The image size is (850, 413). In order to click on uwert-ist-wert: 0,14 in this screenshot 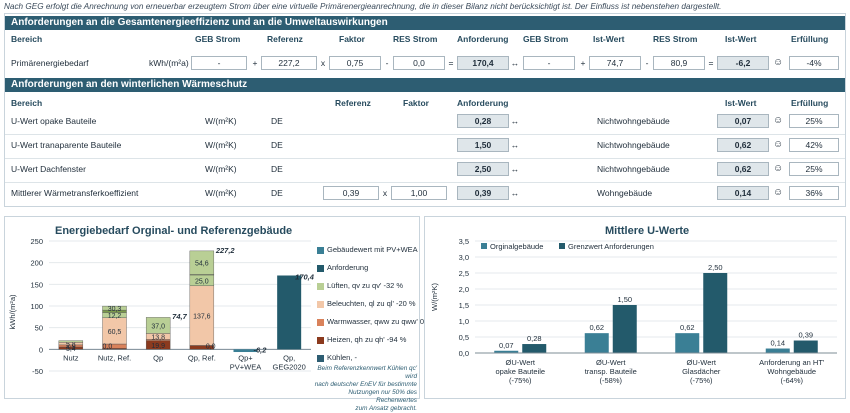, I will do `click(743, 193)`.